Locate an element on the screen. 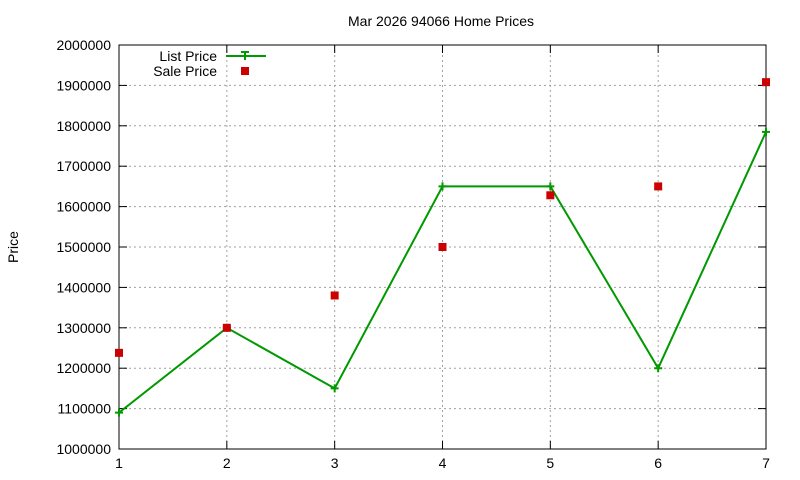 The height and width of the screenshot is (480, 800). legend: List Price Sale Price is located at coordinates (209, 63).